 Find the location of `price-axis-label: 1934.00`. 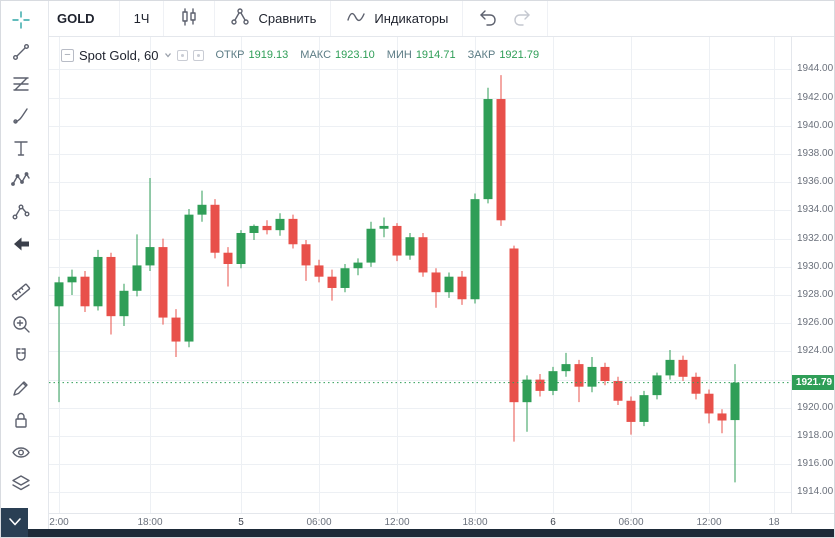

price-axis-label: 1934.00 is located at coordinates (815, 210).